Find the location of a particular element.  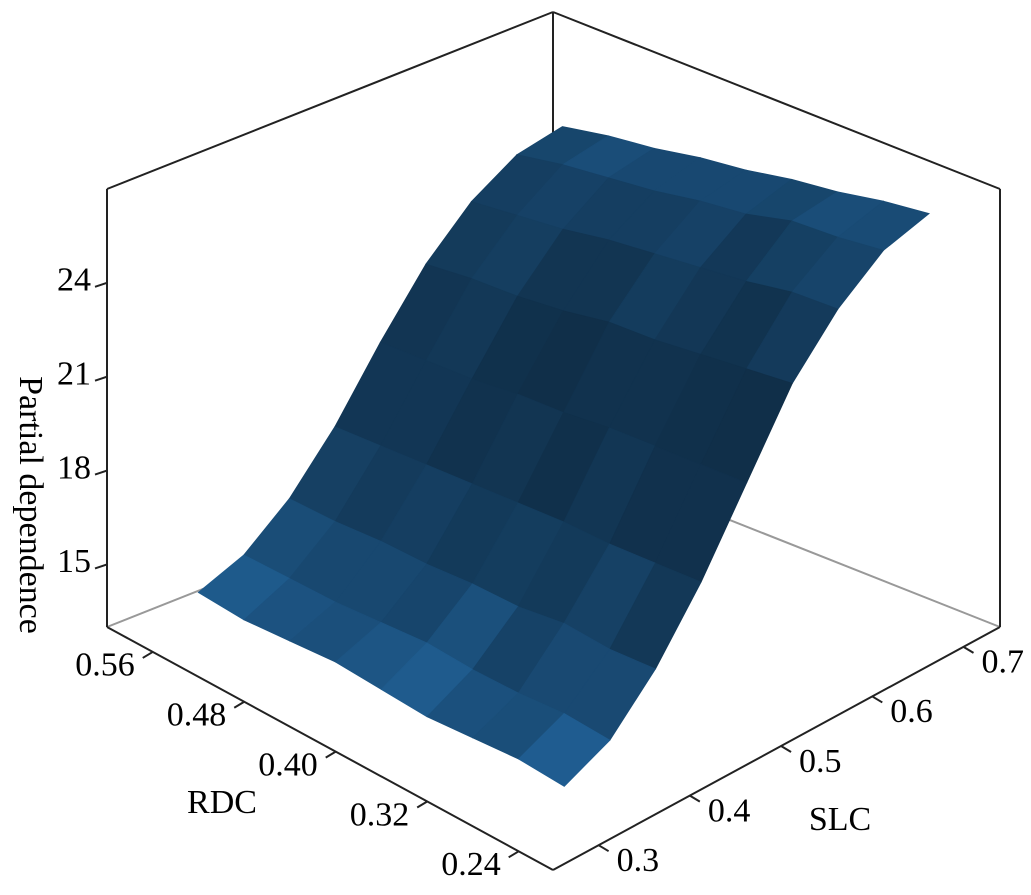

x-tick-label: 0.40 is located at coordinates (288, 764).